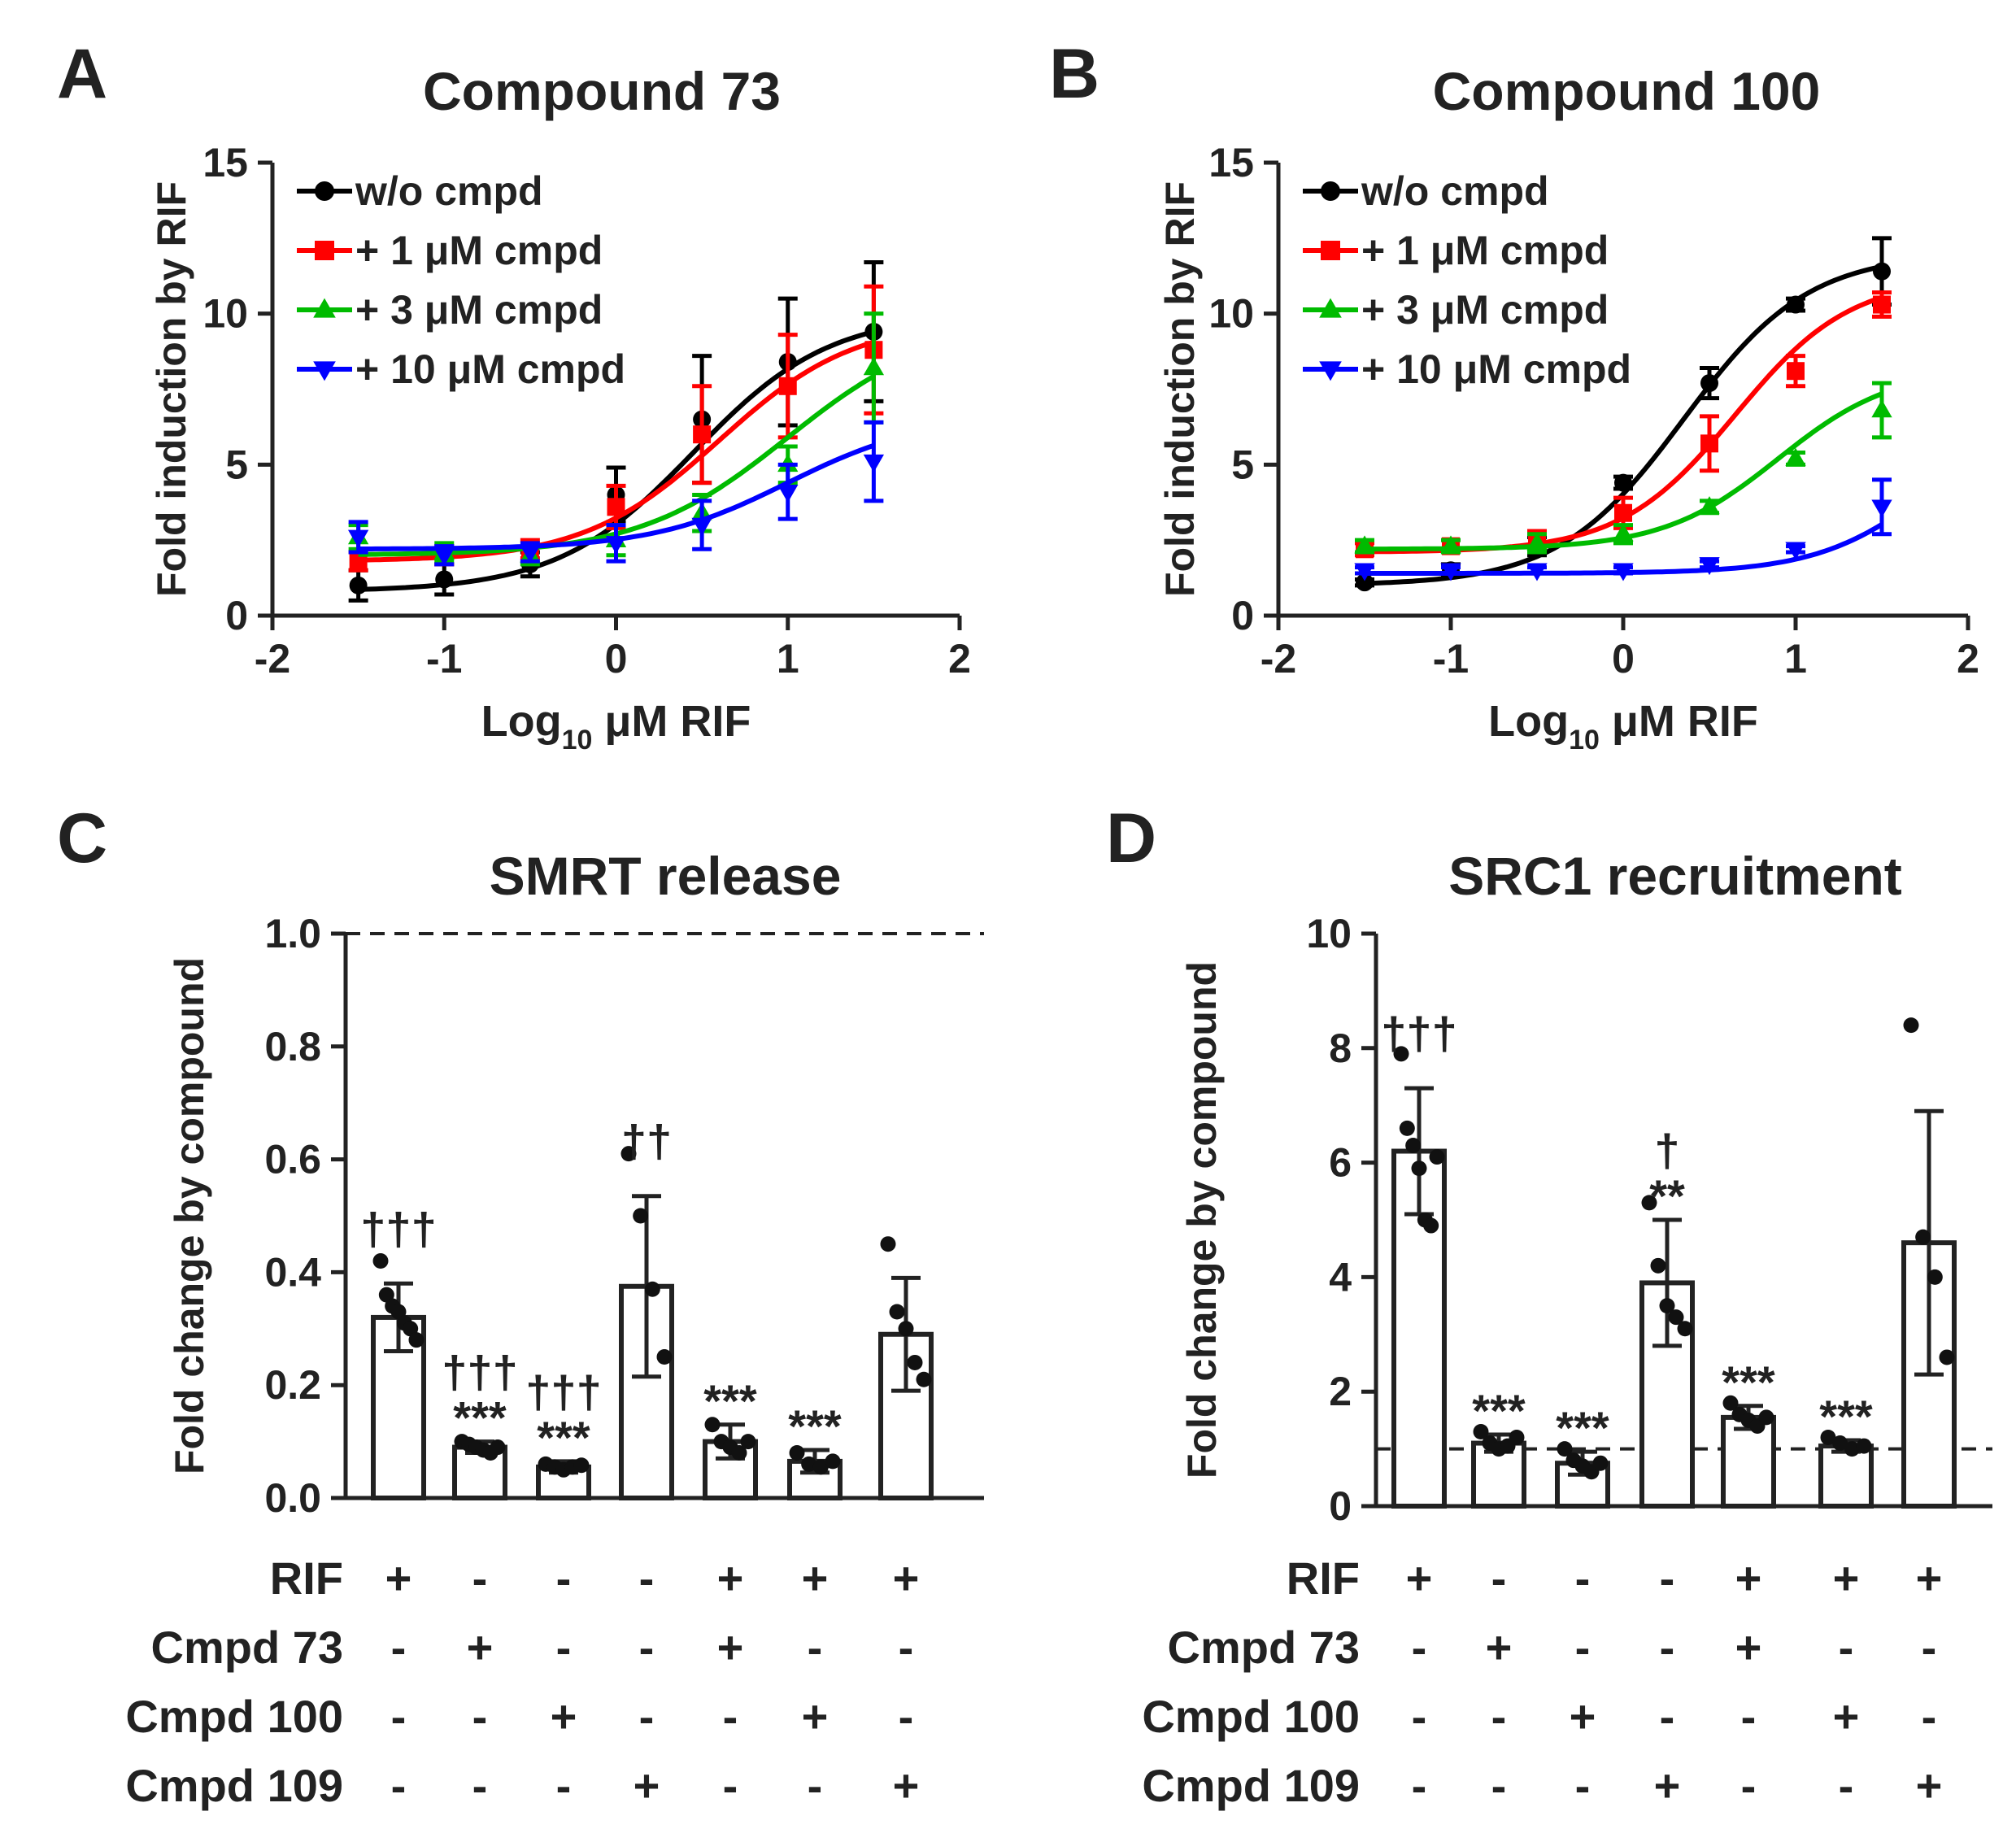  I want to click on series-3: + 10 μM cmpd, so click(591, 457).